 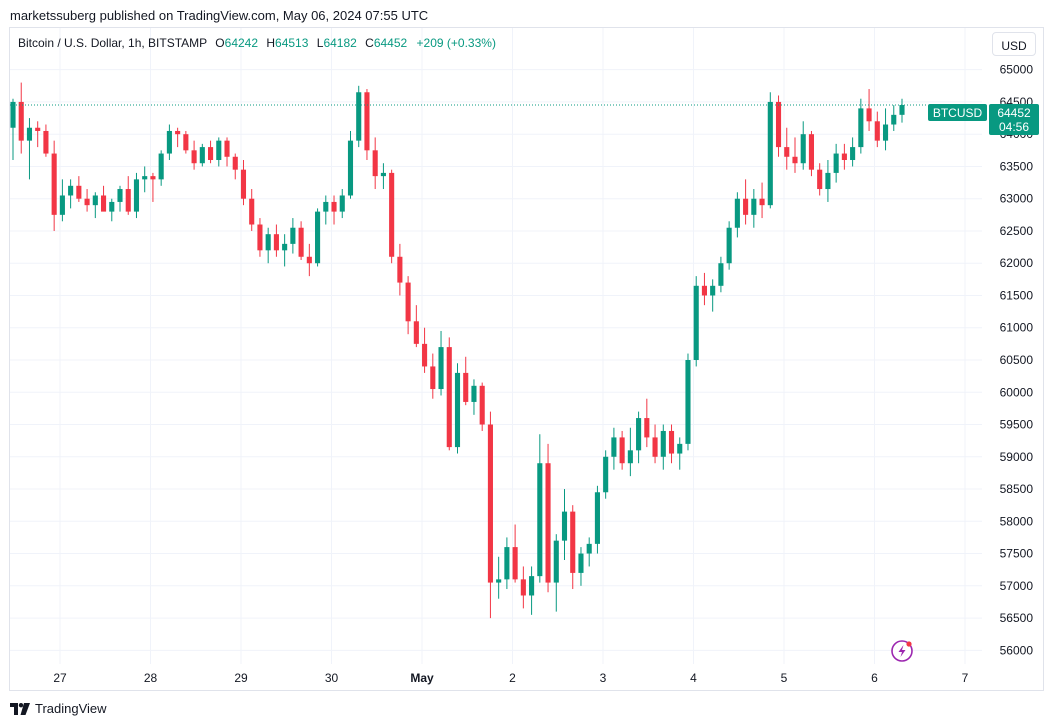 What do you see at coordinates (220, 43) in the screenshot?
I see `legend-open-label: O` at bounding box center [220, 43].